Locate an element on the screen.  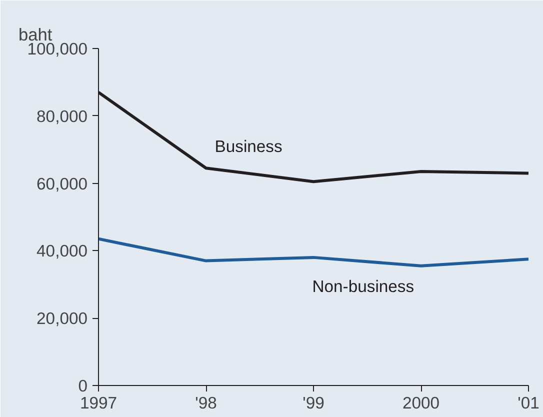
series-label: Business is located at coordinates (248, 146).